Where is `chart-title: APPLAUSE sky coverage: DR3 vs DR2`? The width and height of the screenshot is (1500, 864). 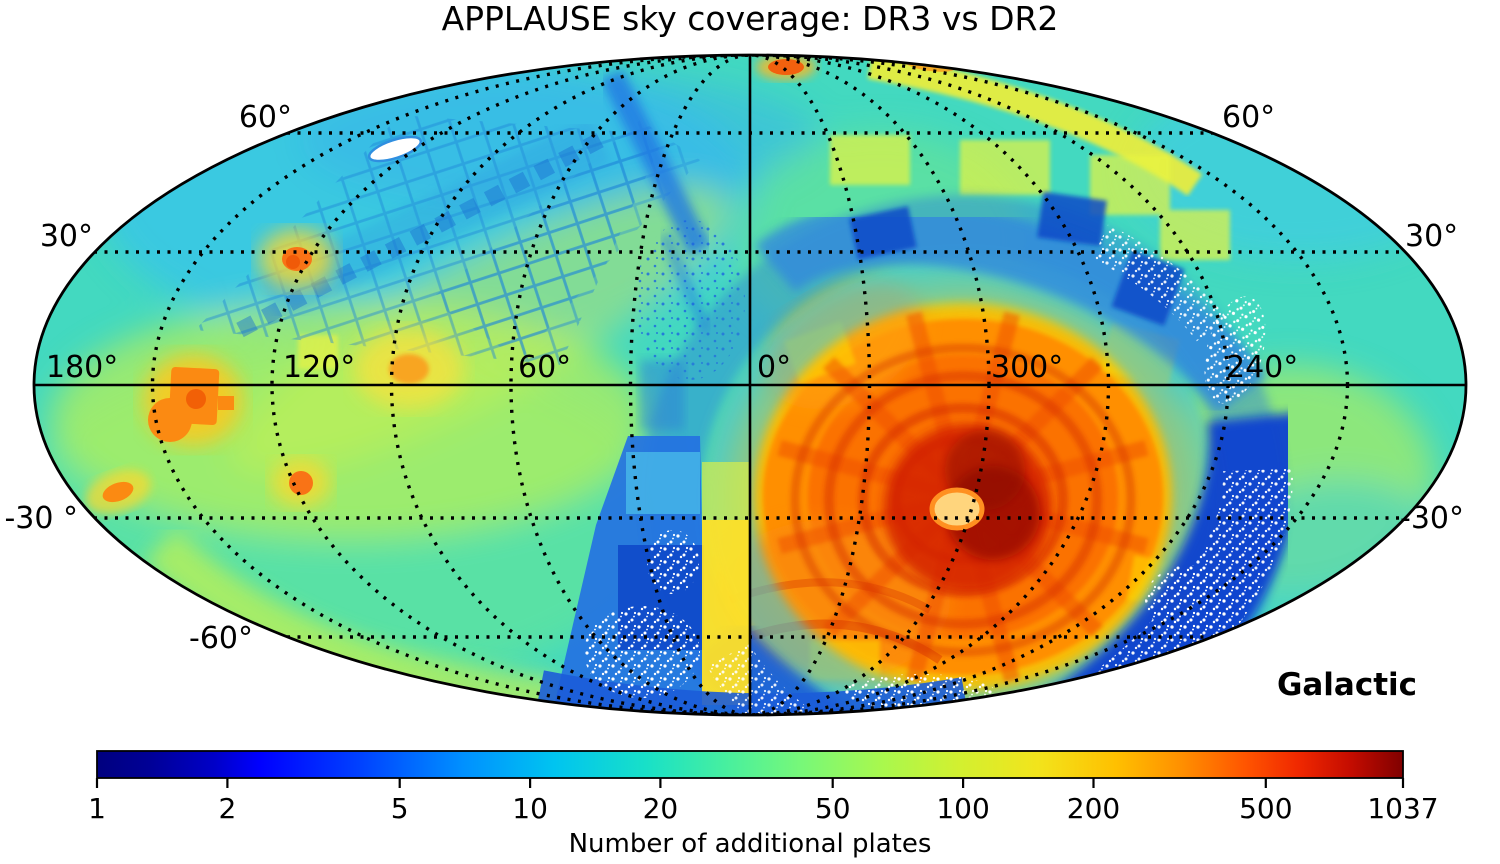 chart-title: APPLAUSE sky coverage: DR3 vs DR2 is located at coordinates (750, 19).